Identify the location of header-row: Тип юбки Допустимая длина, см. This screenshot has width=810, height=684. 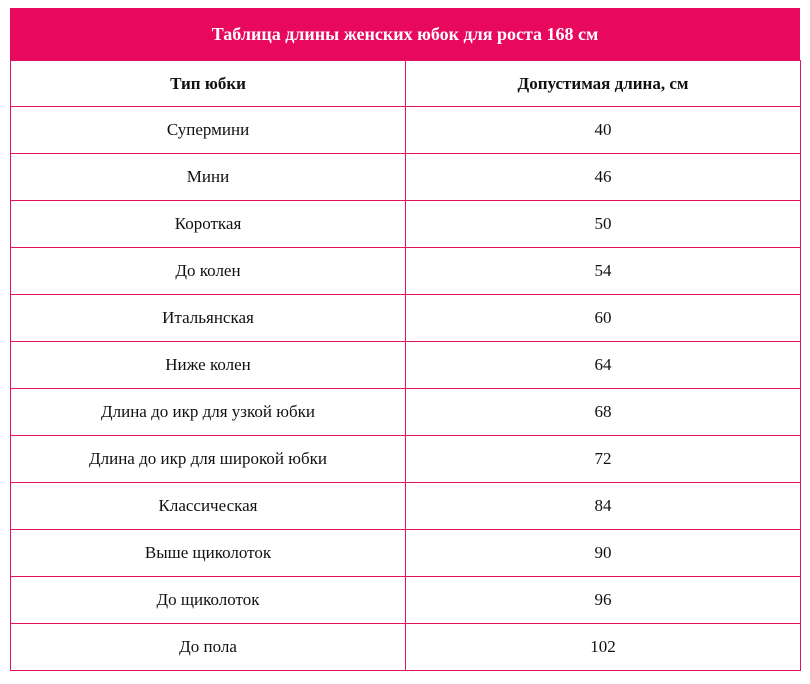
(405, 83).